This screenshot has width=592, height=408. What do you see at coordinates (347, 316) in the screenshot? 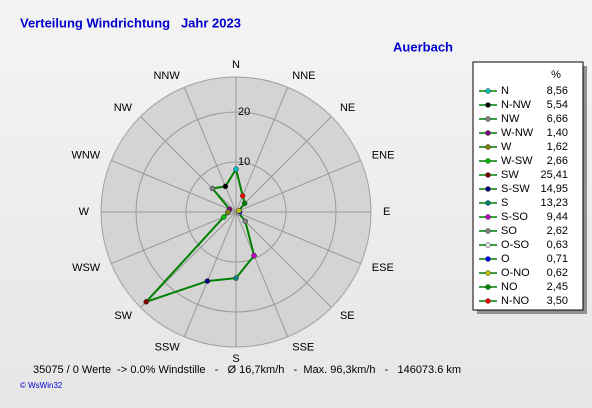
I see `direction-label: SE` at bounding box center [347, 316].